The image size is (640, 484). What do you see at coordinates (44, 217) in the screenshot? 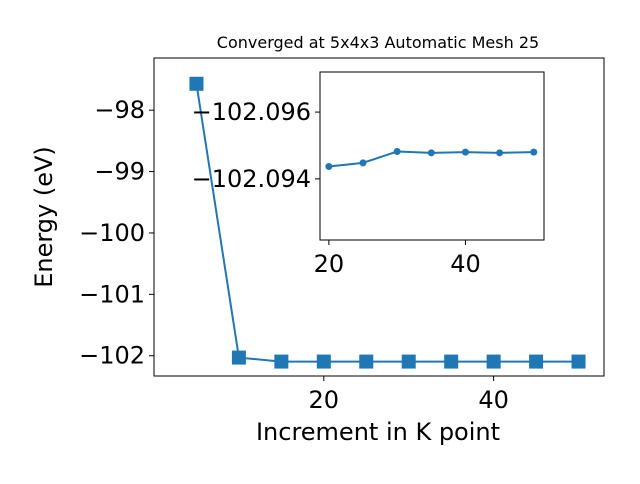
I see `y-axis-label: Energy (eV)` at bounding box center [44, 217].